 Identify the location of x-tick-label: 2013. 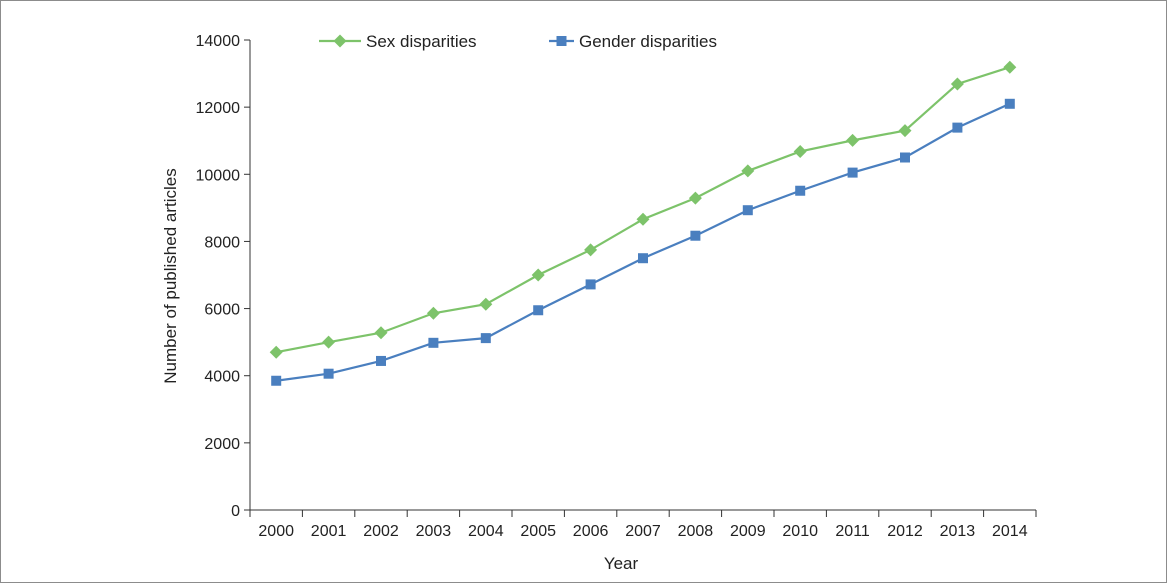
(958, 531).